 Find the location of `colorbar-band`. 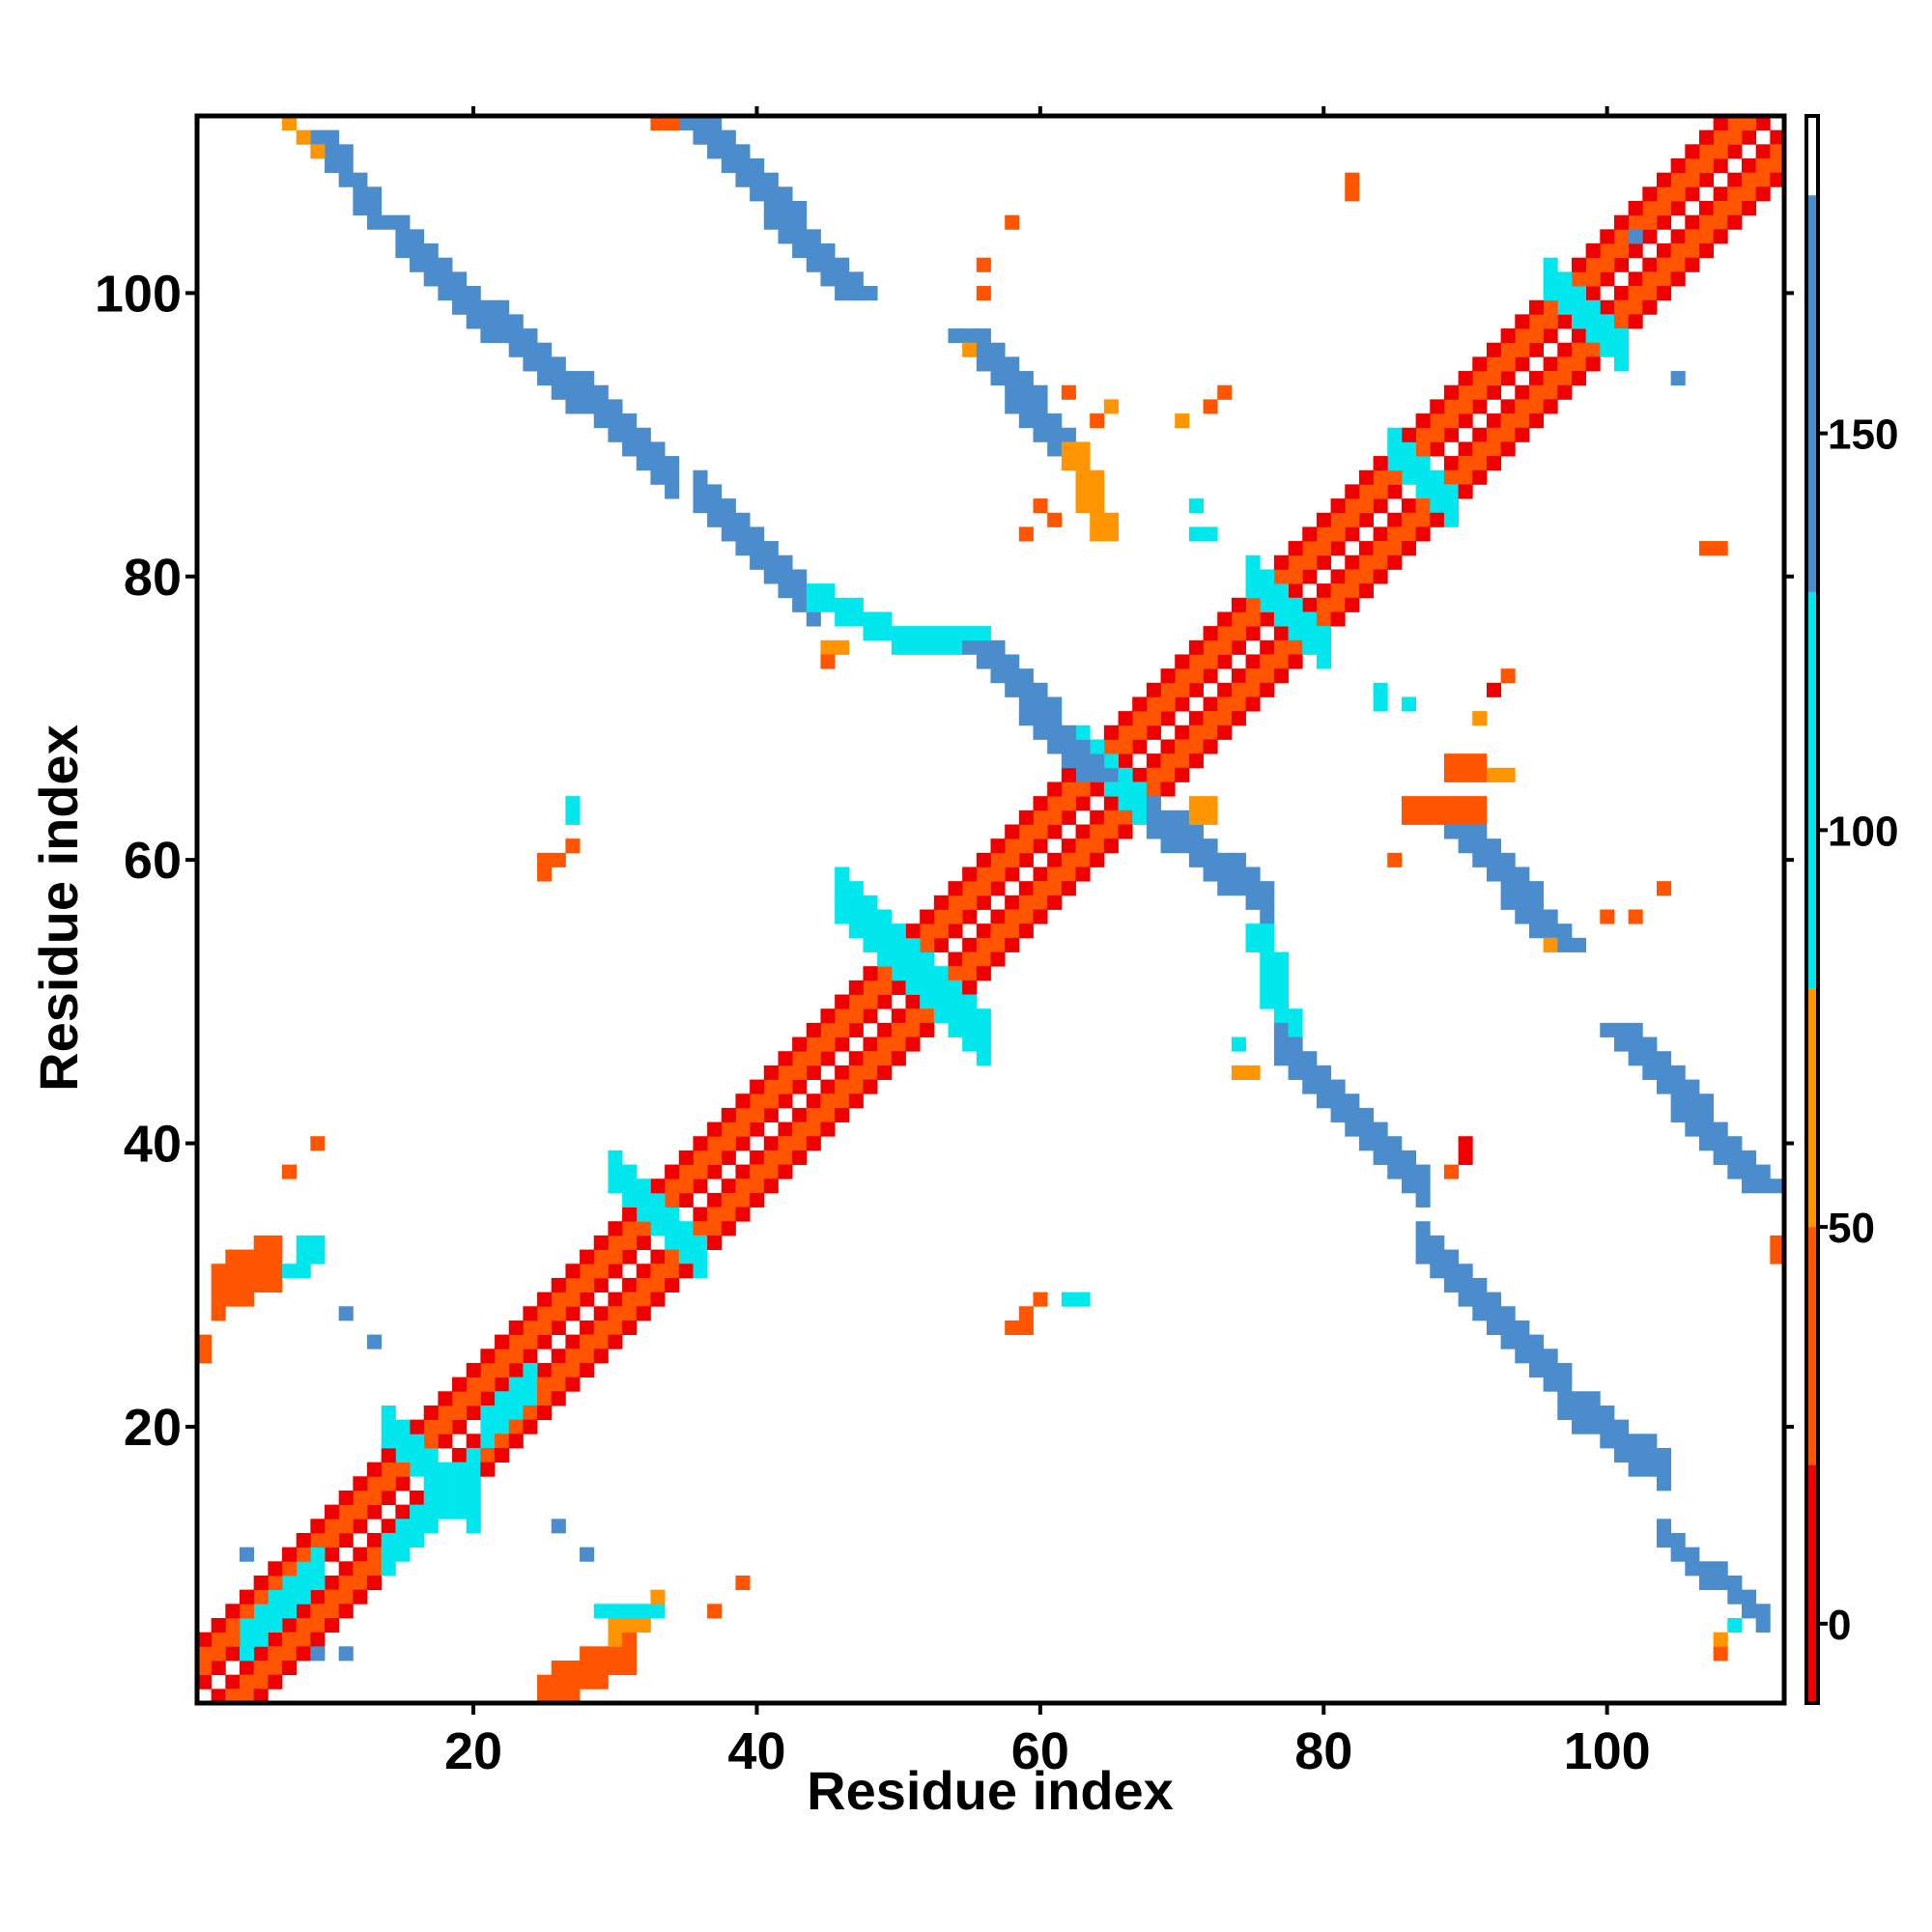

colorbar-band is located at coordinates (1812, 1108).